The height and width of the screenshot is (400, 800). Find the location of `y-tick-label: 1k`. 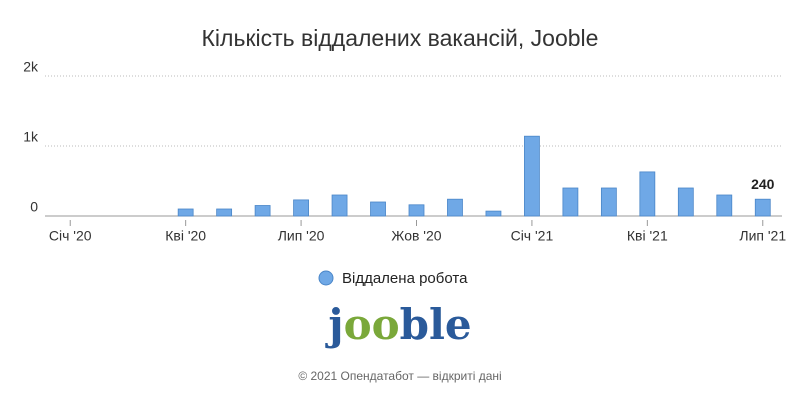

y-tick-label: 1k is located at coordinates (31, 137).